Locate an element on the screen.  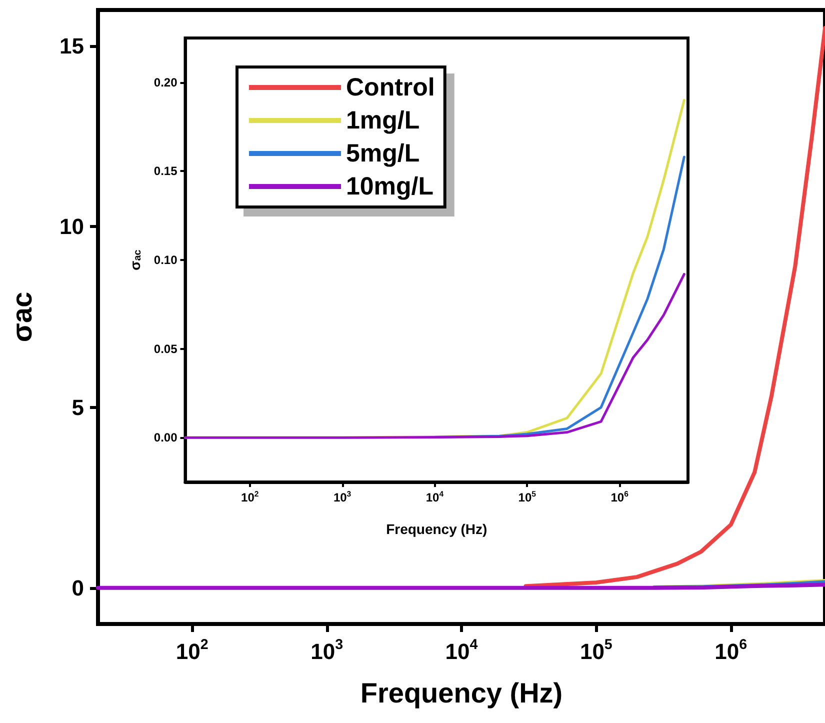
legend-label: 10mg/L is located at coordinates (390, 186).